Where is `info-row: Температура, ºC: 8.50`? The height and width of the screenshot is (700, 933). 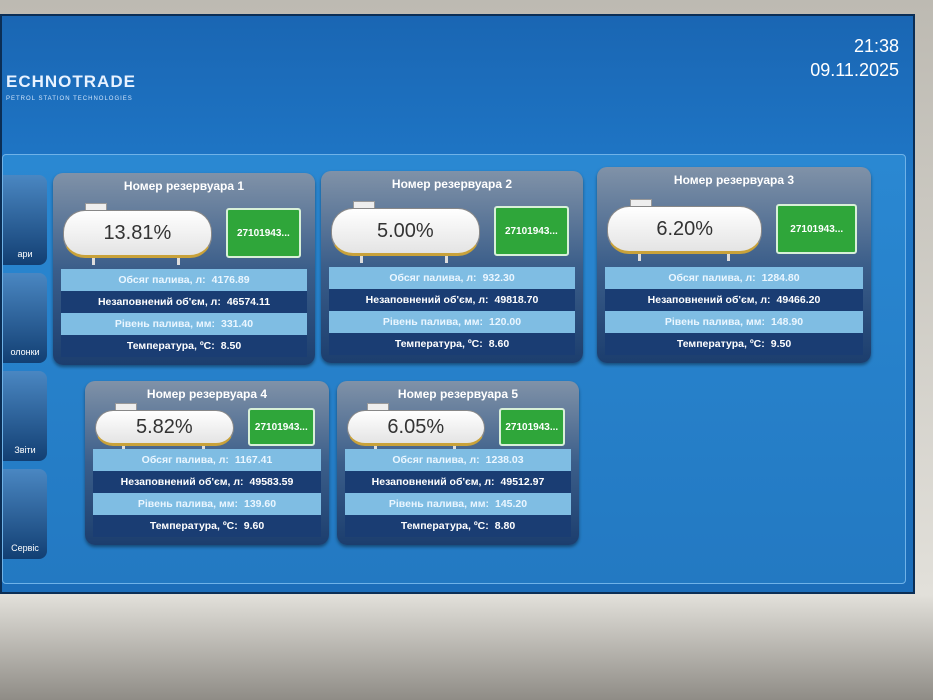
info-row: Температура, ºC: 8.50 is located at coordinates (184, 346).